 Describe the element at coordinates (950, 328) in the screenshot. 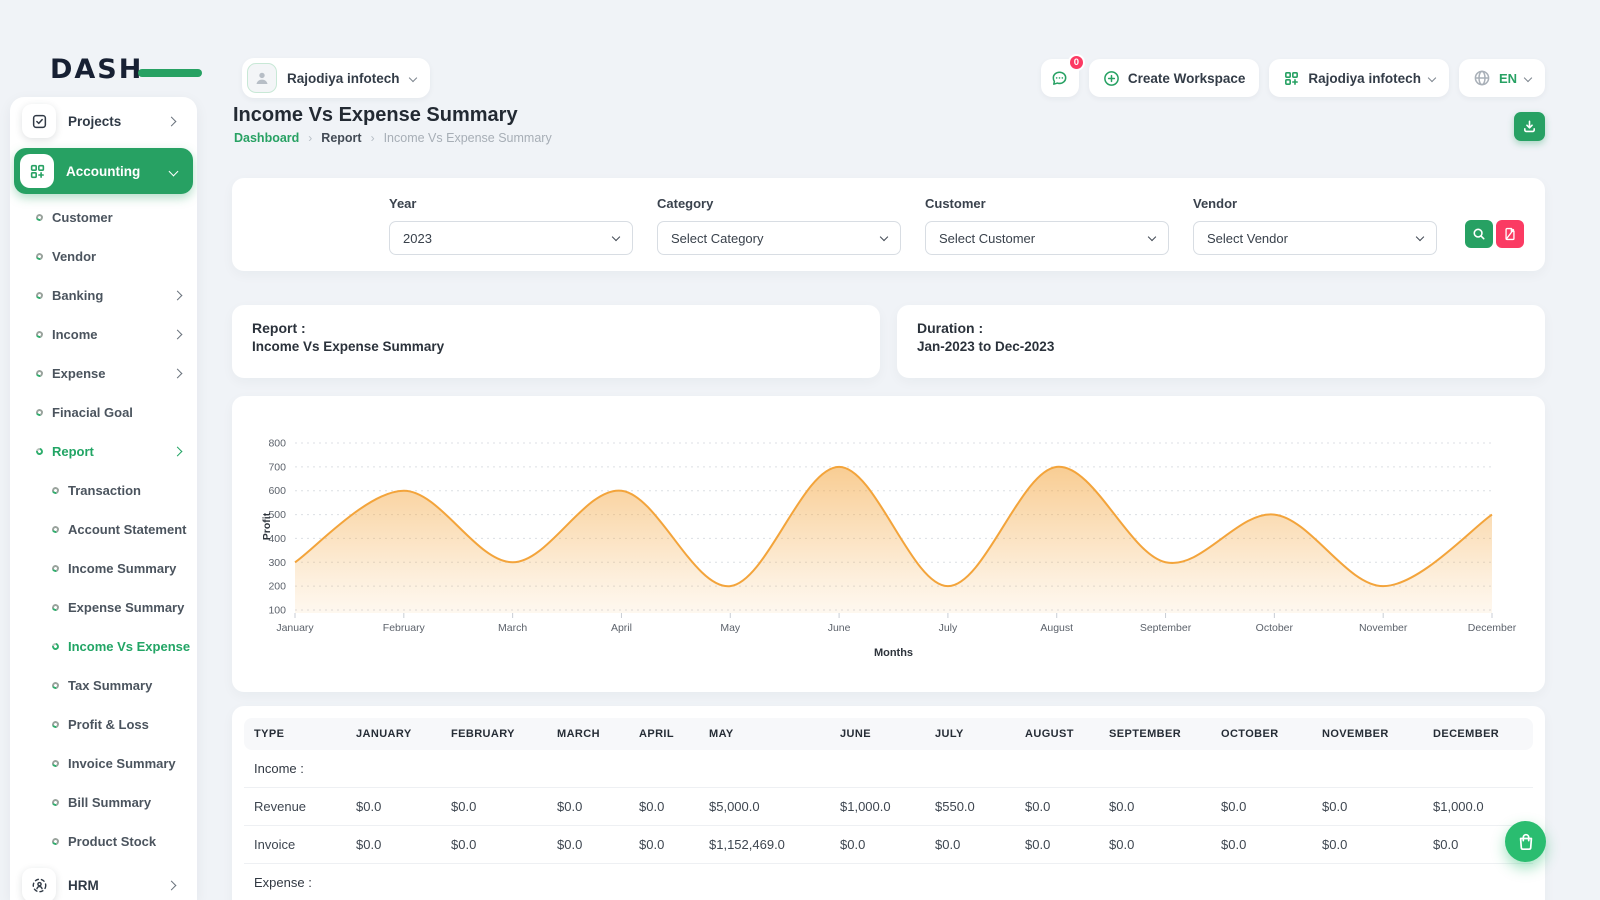

I see `duration-label: Duration :` at that location.